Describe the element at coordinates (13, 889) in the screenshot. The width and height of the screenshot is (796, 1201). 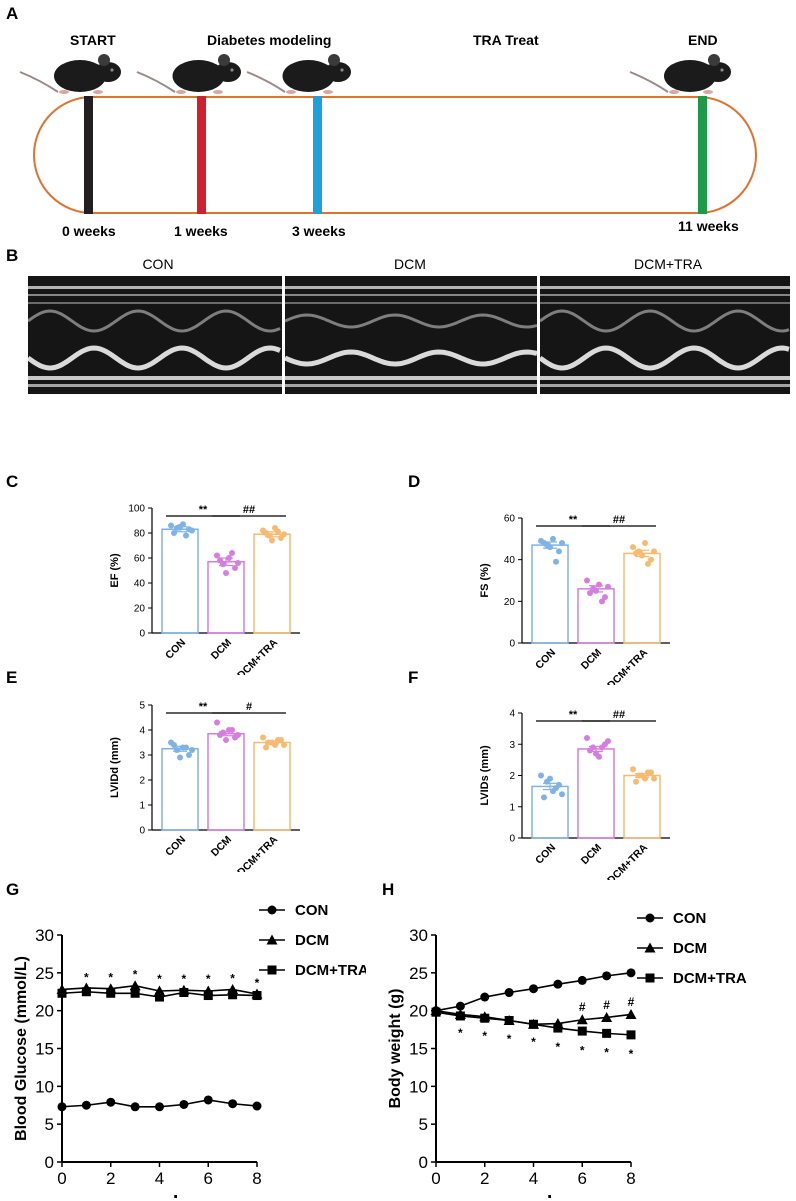
I see `panel-letter-g: G` at that location.